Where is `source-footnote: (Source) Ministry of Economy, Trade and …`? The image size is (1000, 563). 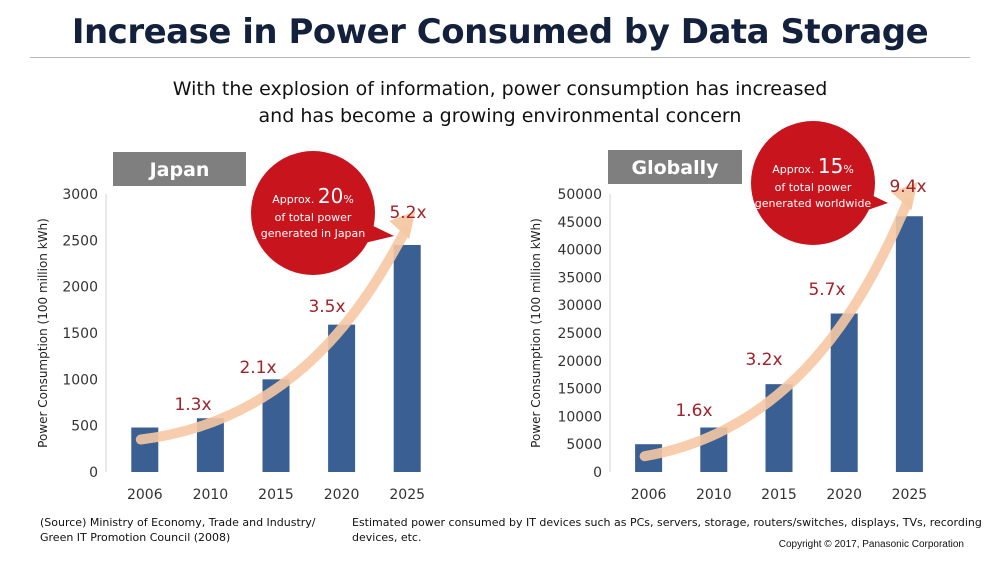
source-footnote: (Source) Ministry of Economy, Trade and … is located at coordinates (190, 530).